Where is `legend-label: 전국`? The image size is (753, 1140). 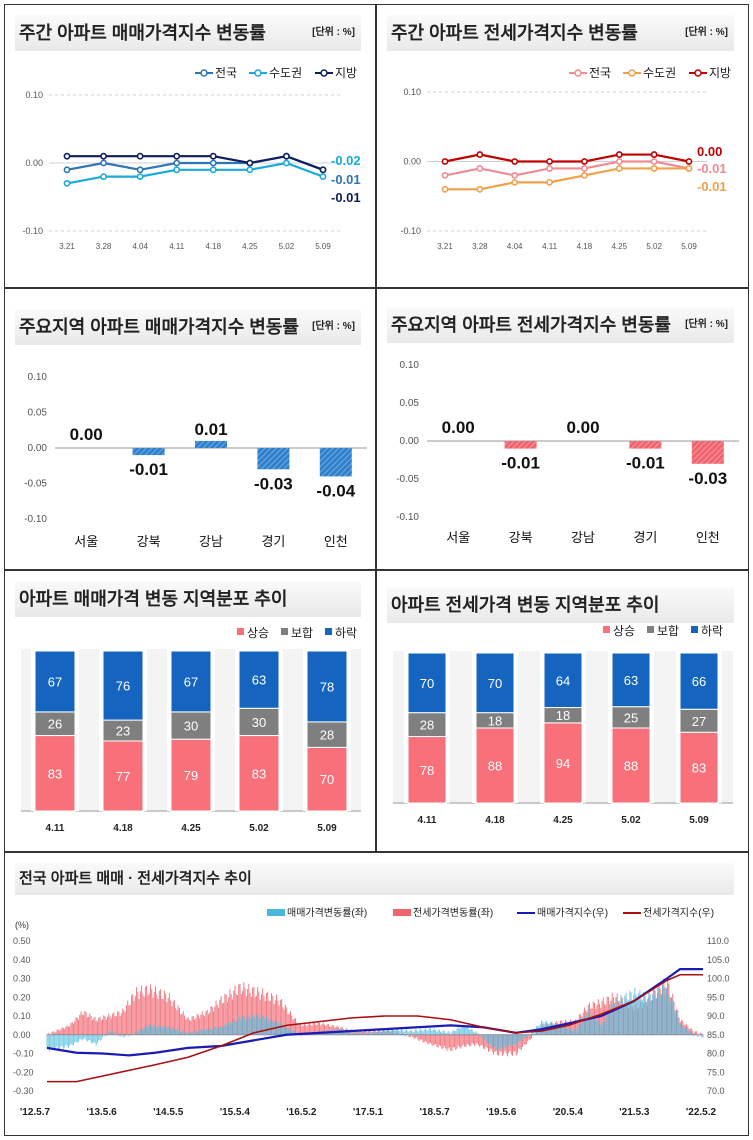
legend-label: 전국 is located at coordinates (226, 73).